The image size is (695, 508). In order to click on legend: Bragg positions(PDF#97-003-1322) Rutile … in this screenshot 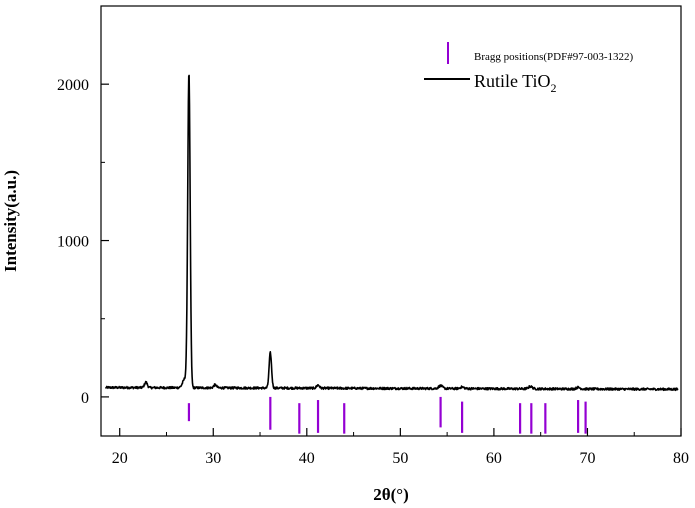, I will do `click(529, 68)`.